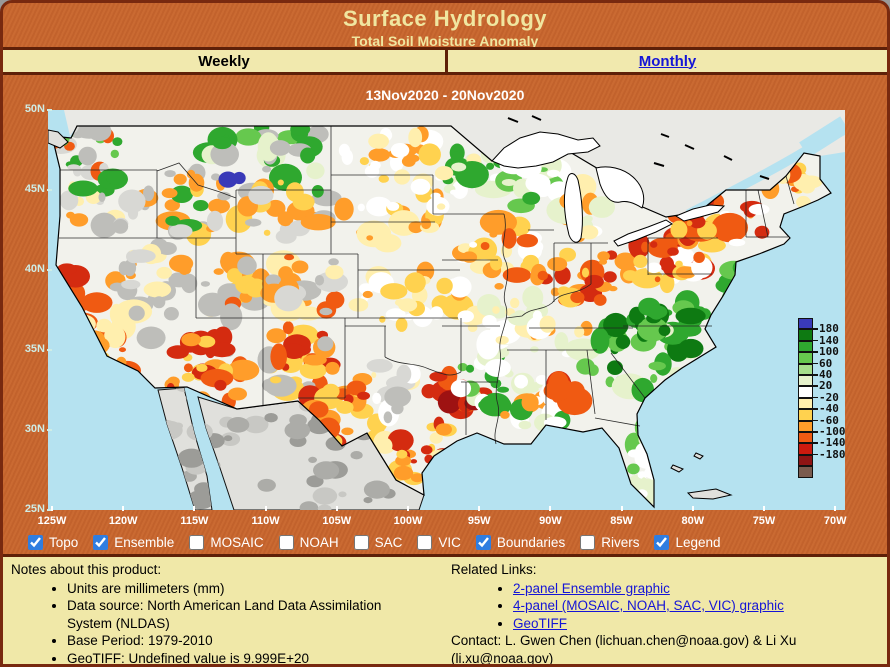 The image size is (890, 667). Describe the element at coordinates (34, 109) in the screenshot. I see `lat-label-50N: 50N` at that location.